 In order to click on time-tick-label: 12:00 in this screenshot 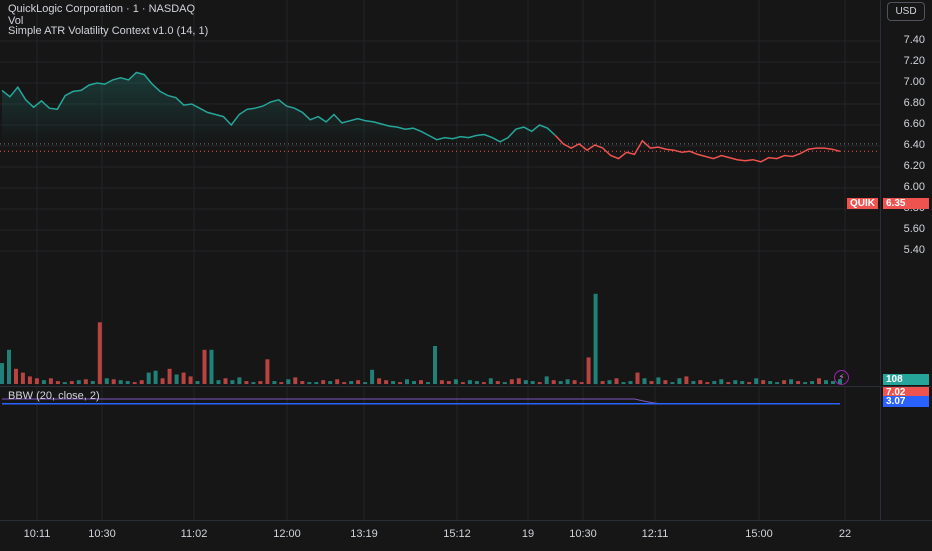, I will do `click(287, 534)`.